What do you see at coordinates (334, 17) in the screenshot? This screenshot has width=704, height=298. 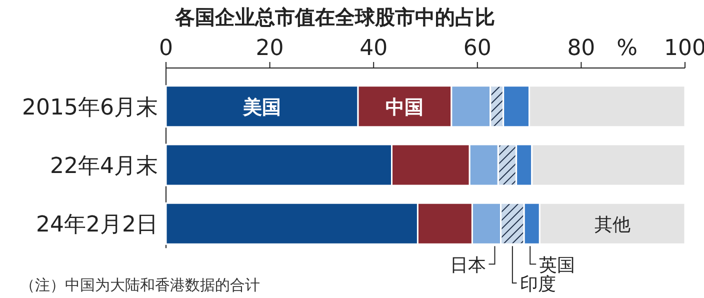 I see `chart-title: 各国企业总市值在全球股市中的占比` at bounding box center [334, 17].